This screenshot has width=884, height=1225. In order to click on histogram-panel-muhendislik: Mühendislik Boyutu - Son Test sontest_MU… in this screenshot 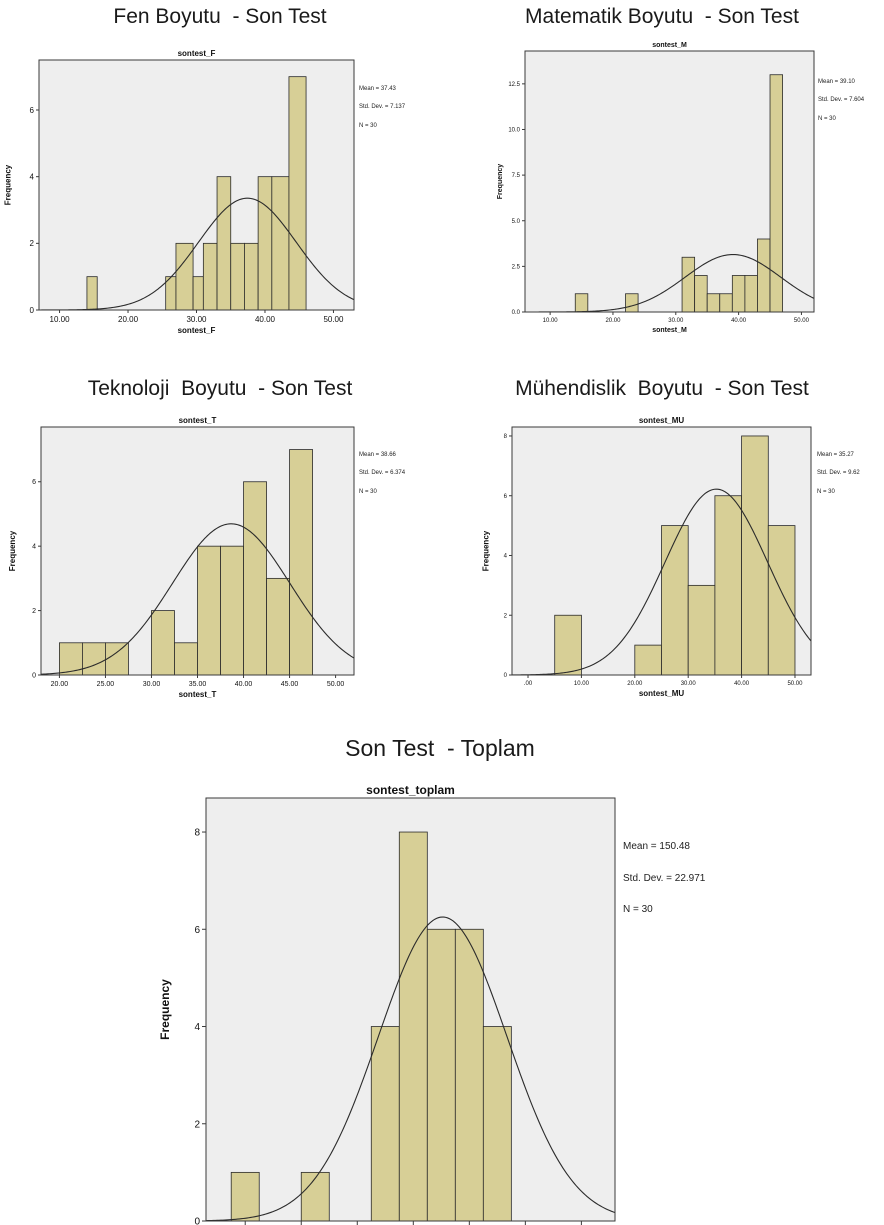, I will do `click(662, 542)`.